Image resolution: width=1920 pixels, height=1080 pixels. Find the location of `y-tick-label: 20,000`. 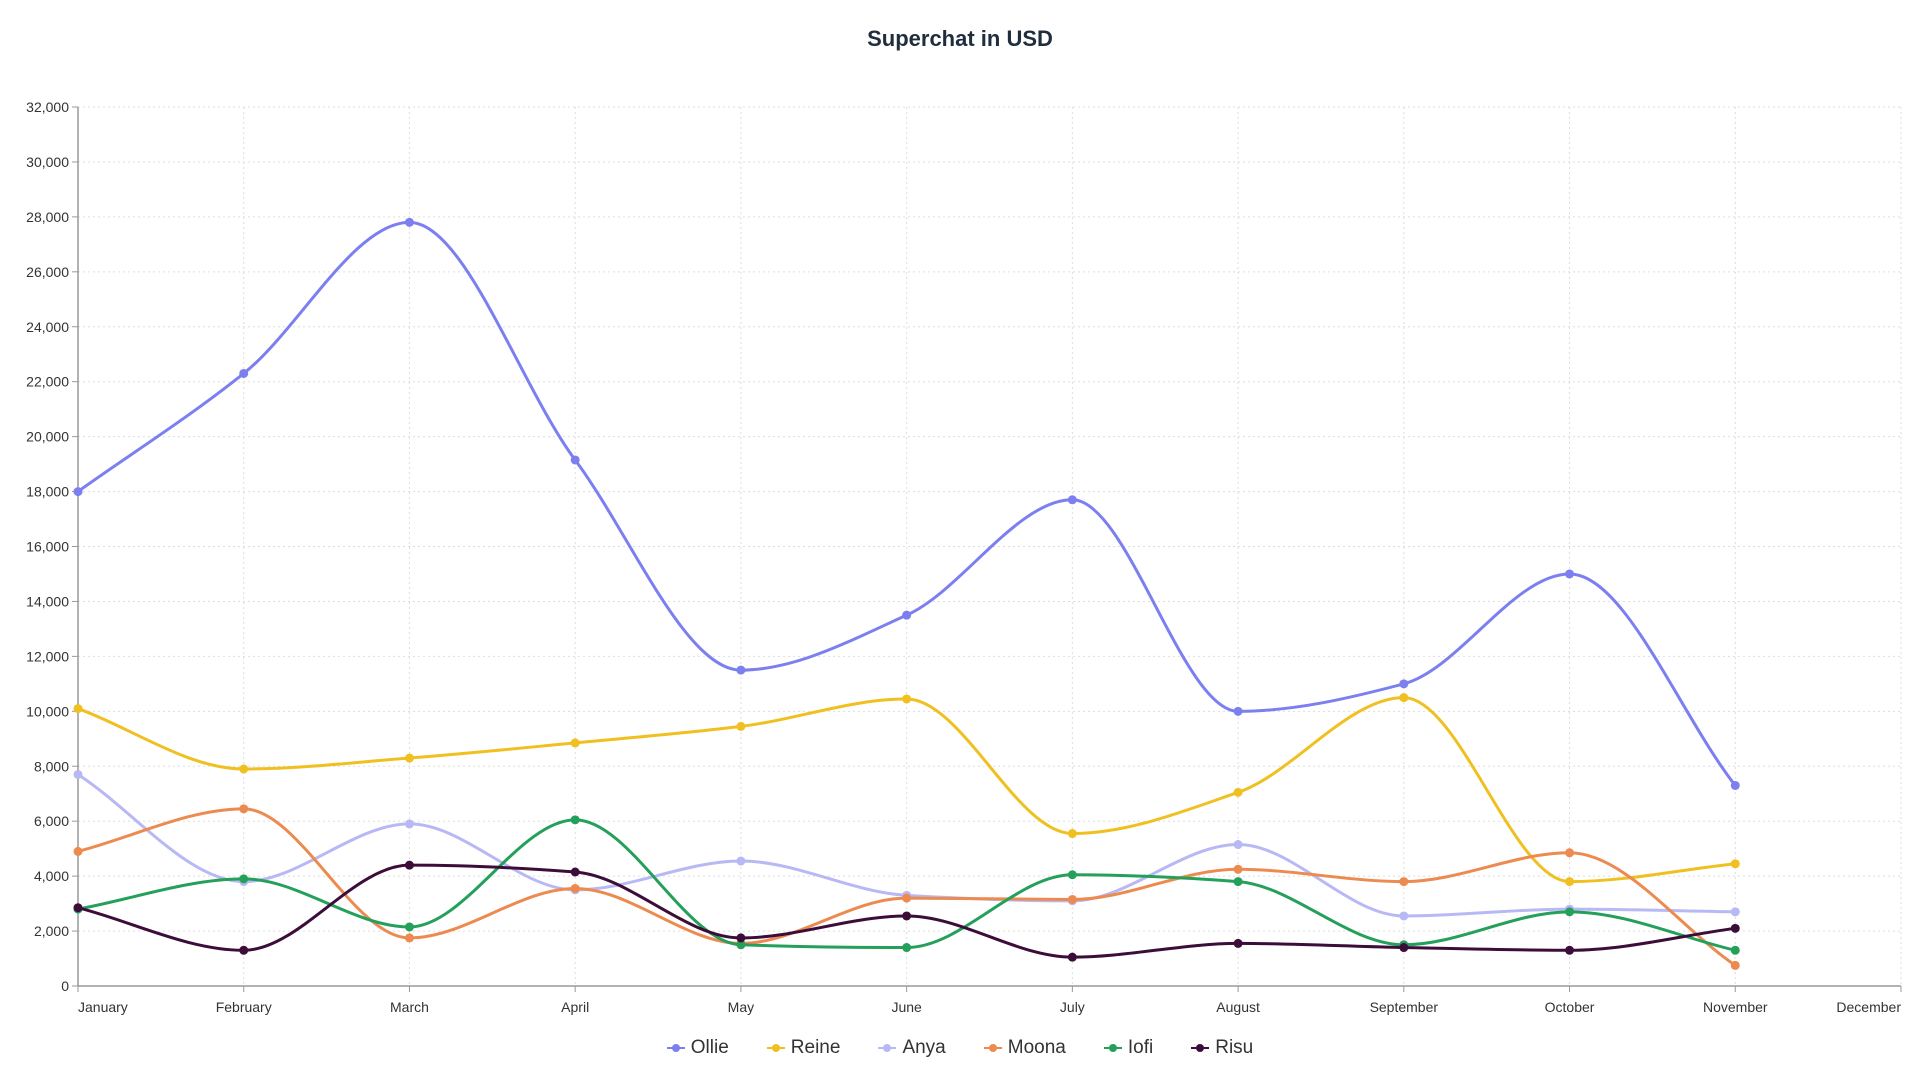

y-tick-label: 20,000 is located at coordinates (47, 437).